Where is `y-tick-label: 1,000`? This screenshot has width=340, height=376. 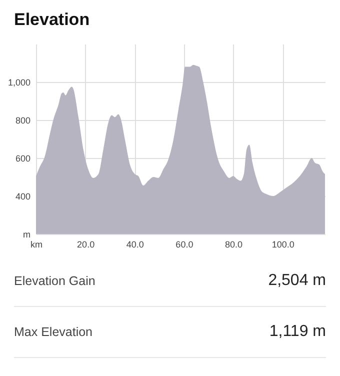 y-tick-label: 1,000 is located at coordinates (19, 83).